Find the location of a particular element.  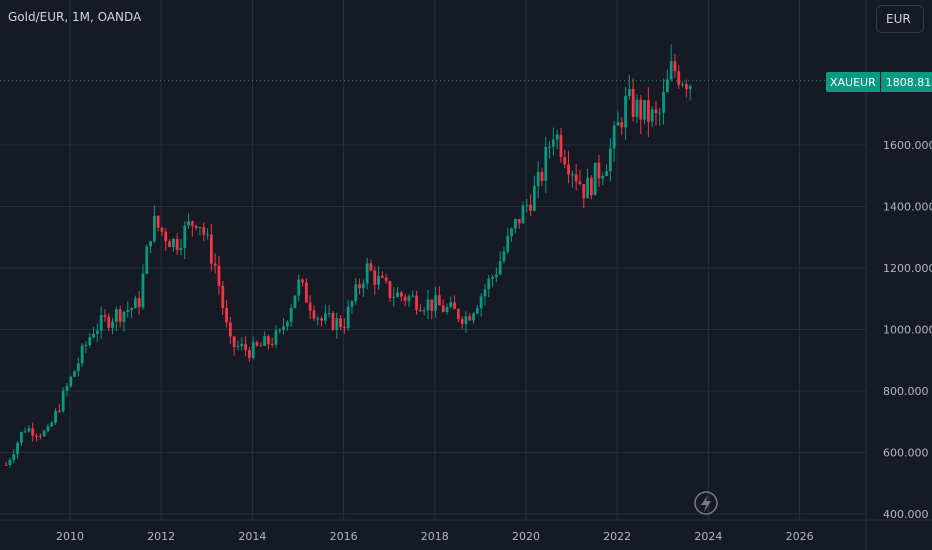

currency-button: EUR is located at coordinates (900, 19).